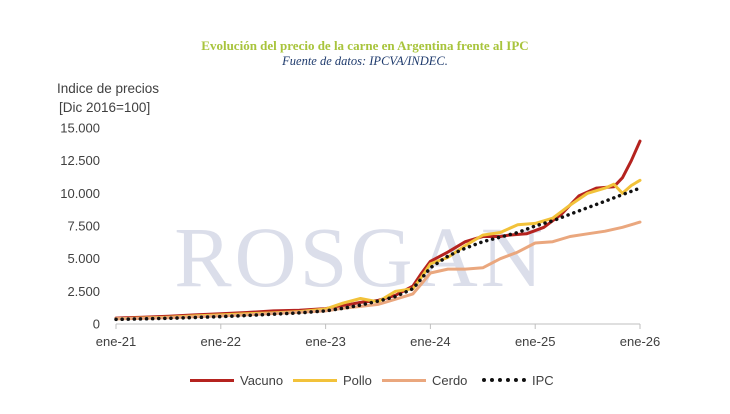 The width and height of the screenshot is (730, 414). What do you see at coordinates (640, 341) in the screenshot?
I see `x-tick-label: ene-26` at bounding box center [640, 341].